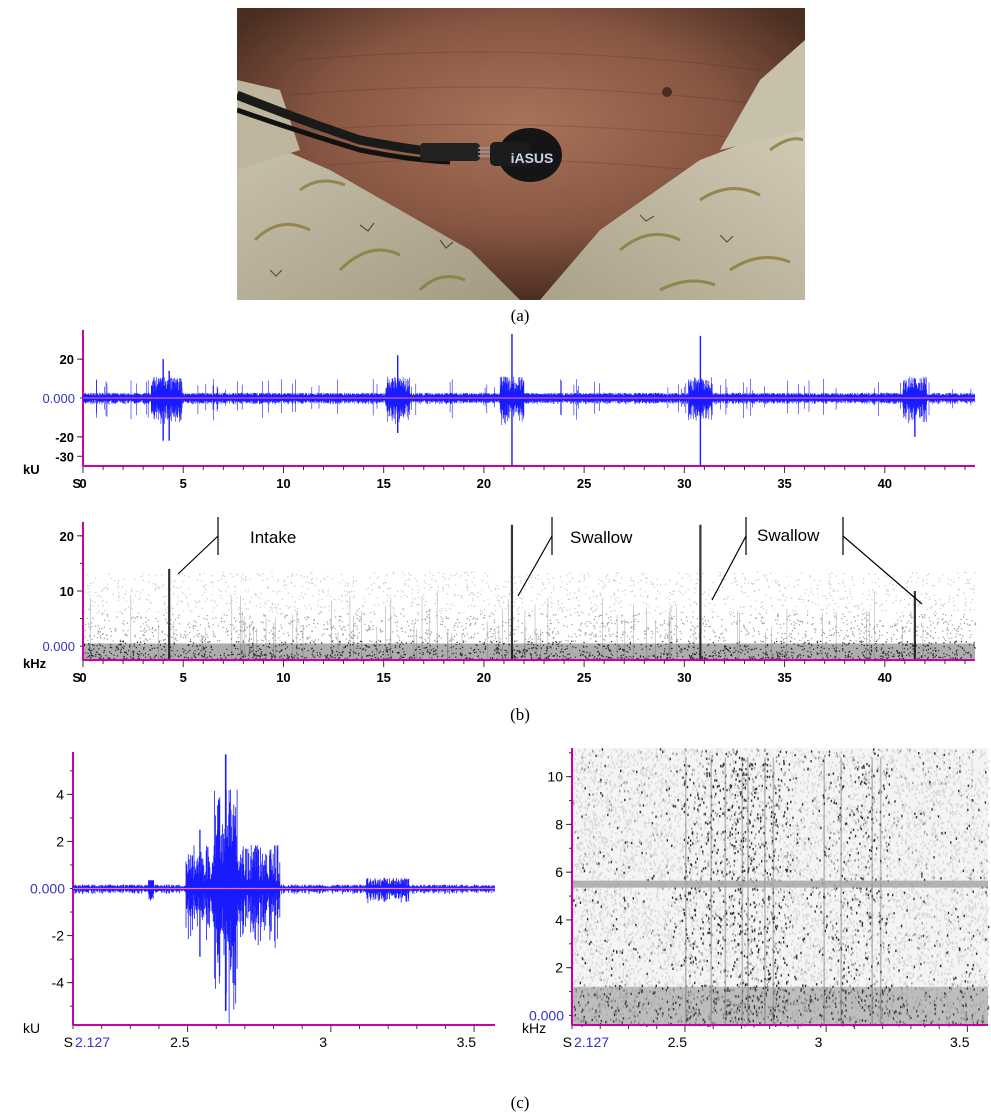  I want to click on spectrogram-noise-high, so click(529, 593).